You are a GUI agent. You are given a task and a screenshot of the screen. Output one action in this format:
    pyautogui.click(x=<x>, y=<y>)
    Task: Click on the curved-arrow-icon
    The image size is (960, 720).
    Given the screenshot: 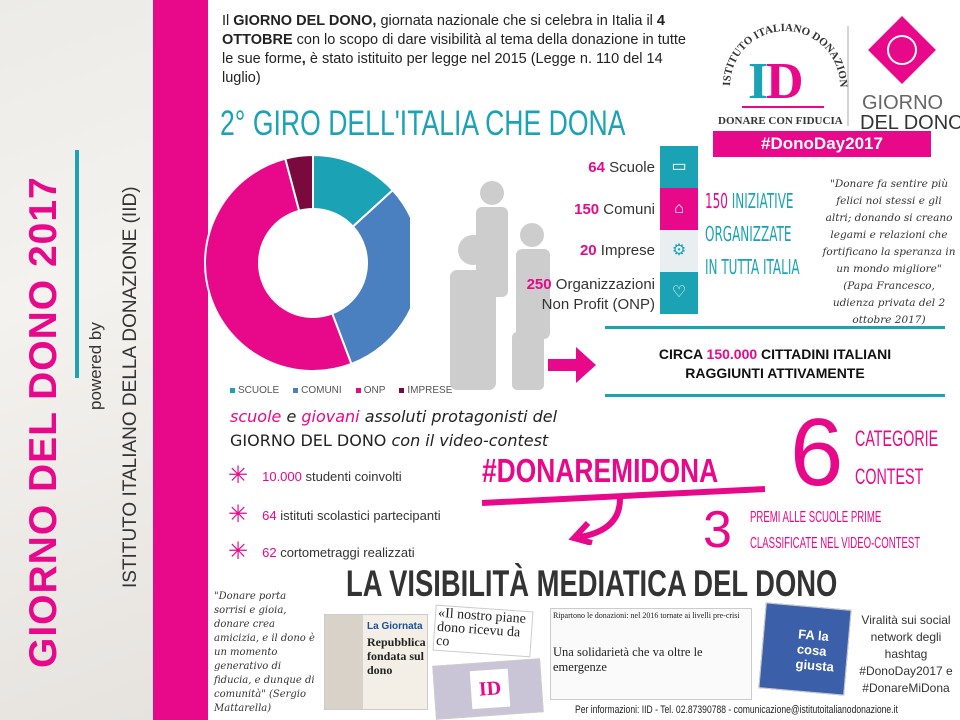 What is the action you would take?
    pyautogui.click(x=623, y=515)
    